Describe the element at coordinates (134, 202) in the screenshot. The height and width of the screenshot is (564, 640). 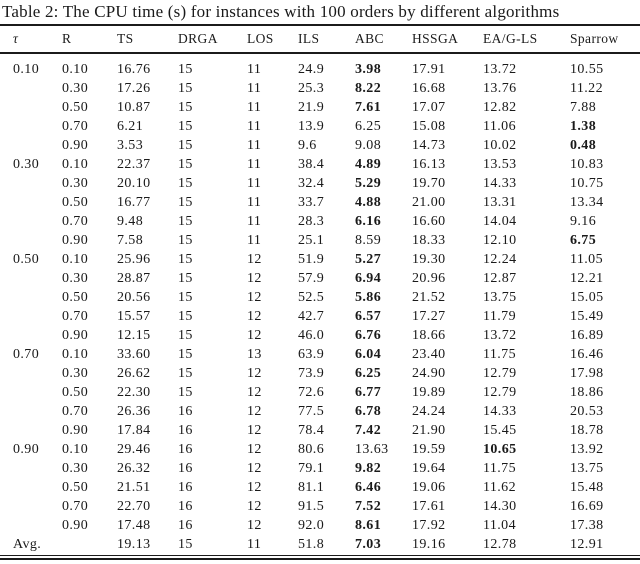
I see `cell: 16.77` at that location.